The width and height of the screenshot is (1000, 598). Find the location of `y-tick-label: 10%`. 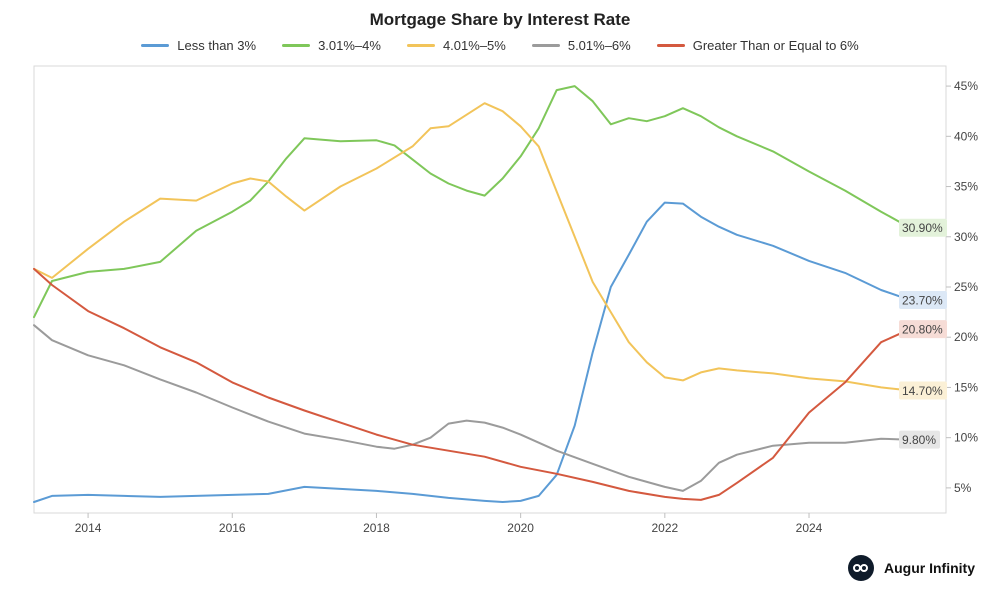

y-tick-label: 10% is located at coordinates (966, 438).